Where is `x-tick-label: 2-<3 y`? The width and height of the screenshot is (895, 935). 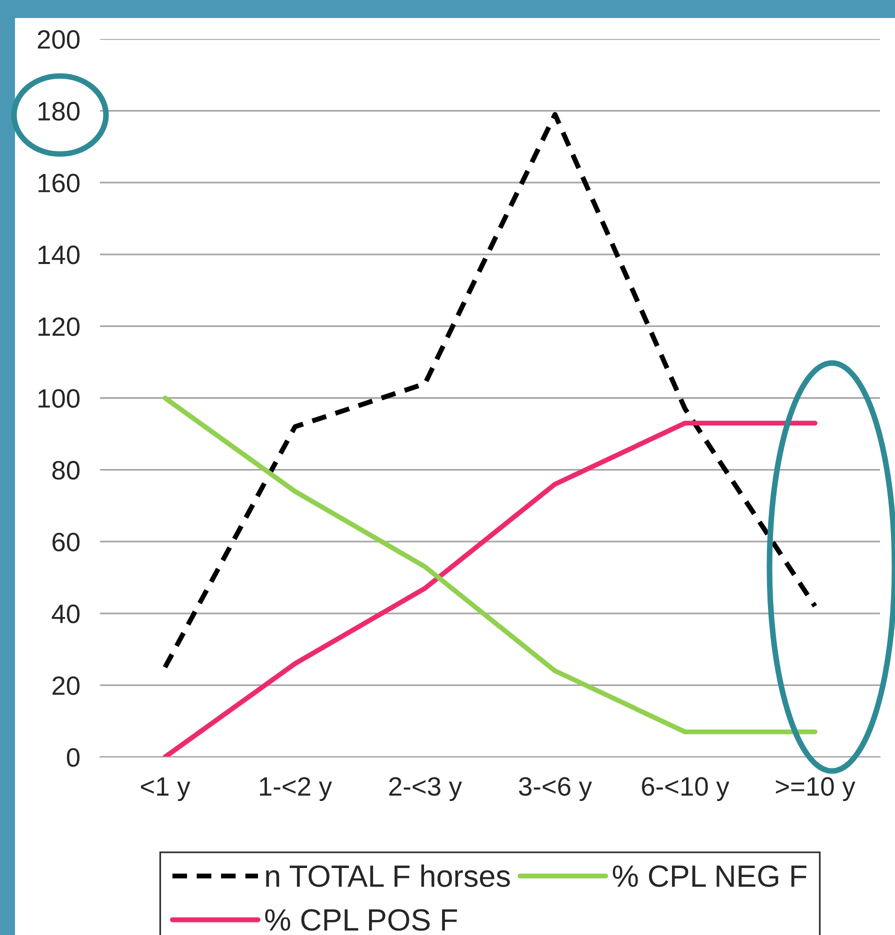
x-tick-label: 2-<3 y is located at coordinates (425, 789).